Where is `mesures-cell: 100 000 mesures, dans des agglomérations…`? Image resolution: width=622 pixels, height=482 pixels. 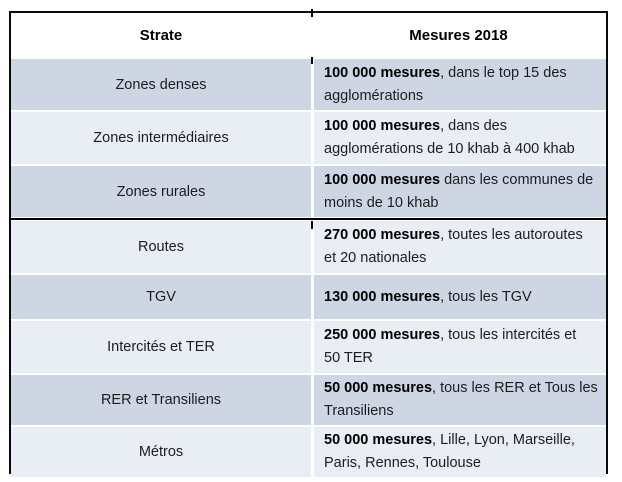
mesures-cell: 100 000 mesures, dans des agglomérations… is located at coordinates (458, 138).